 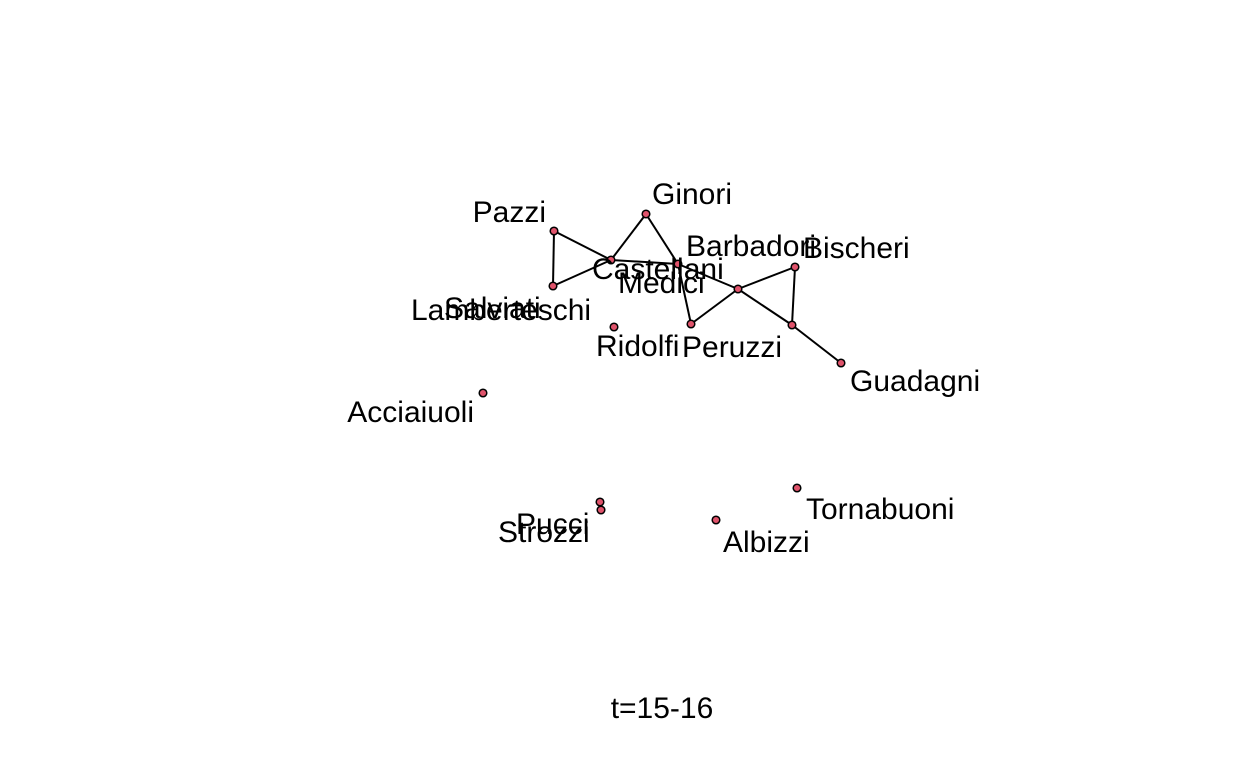 I want to click on node-label-medici: Medici, so click(x=661, y=283).